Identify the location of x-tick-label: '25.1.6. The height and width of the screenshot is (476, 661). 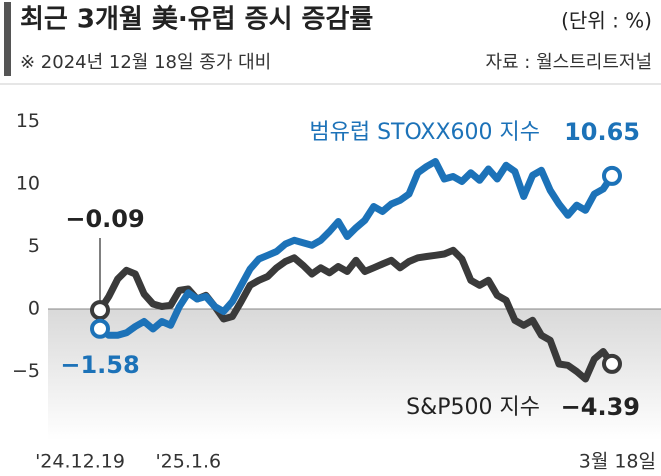
(188, 462).